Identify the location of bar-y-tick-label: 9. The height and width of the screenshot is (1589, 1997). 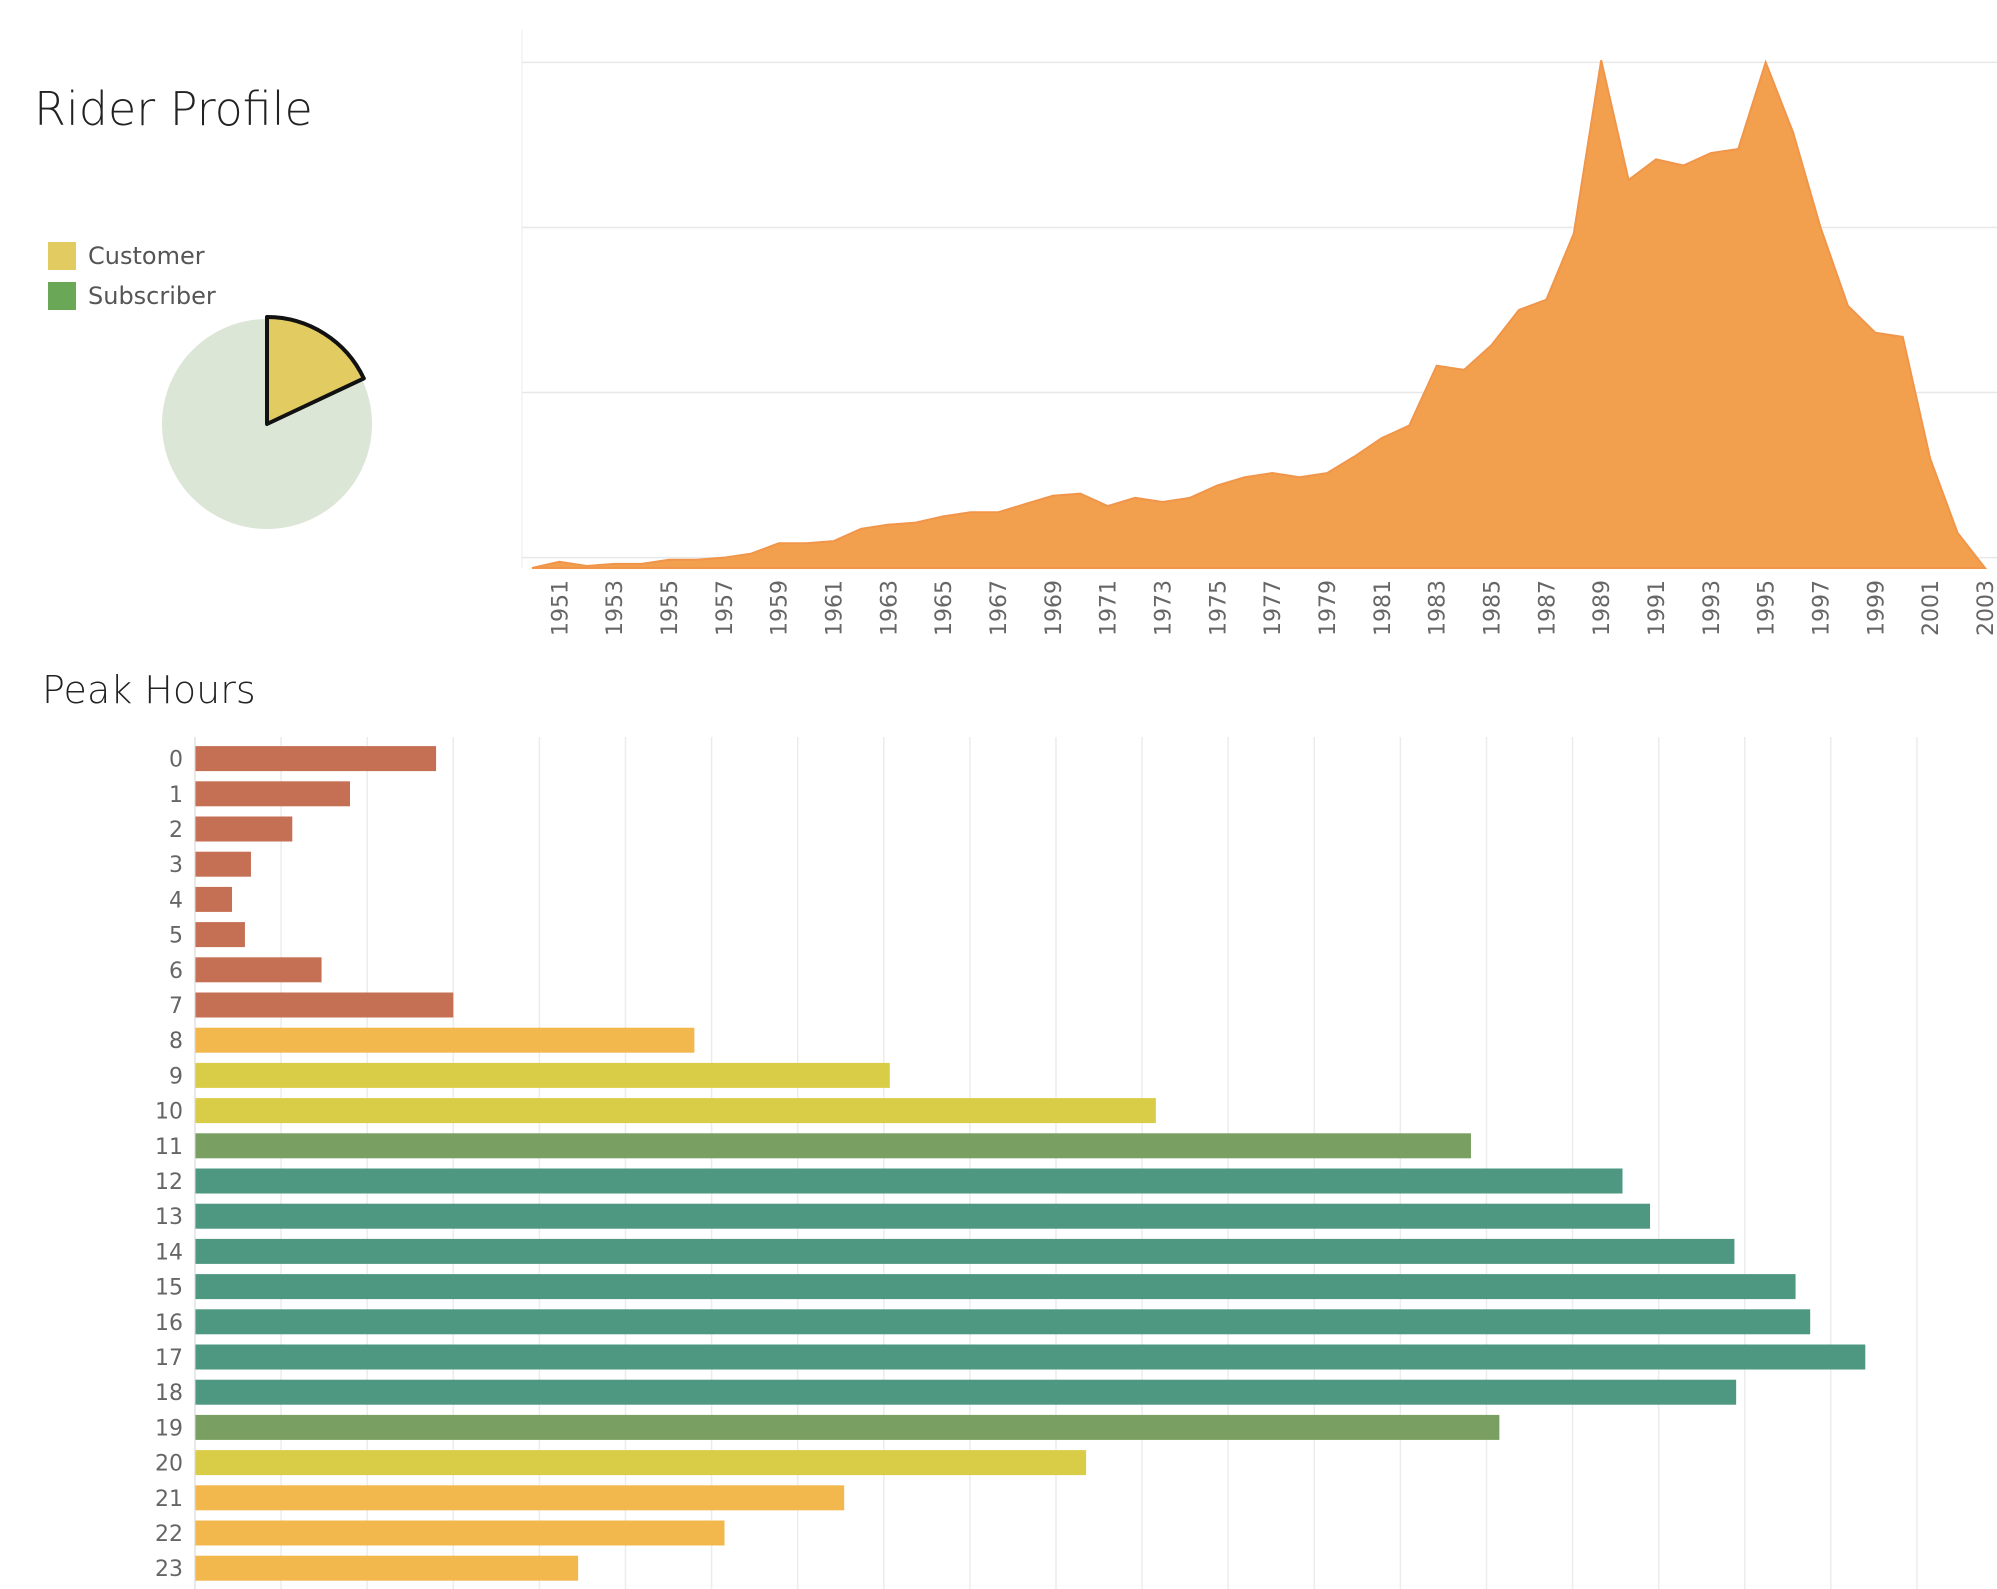
(176, 1076).